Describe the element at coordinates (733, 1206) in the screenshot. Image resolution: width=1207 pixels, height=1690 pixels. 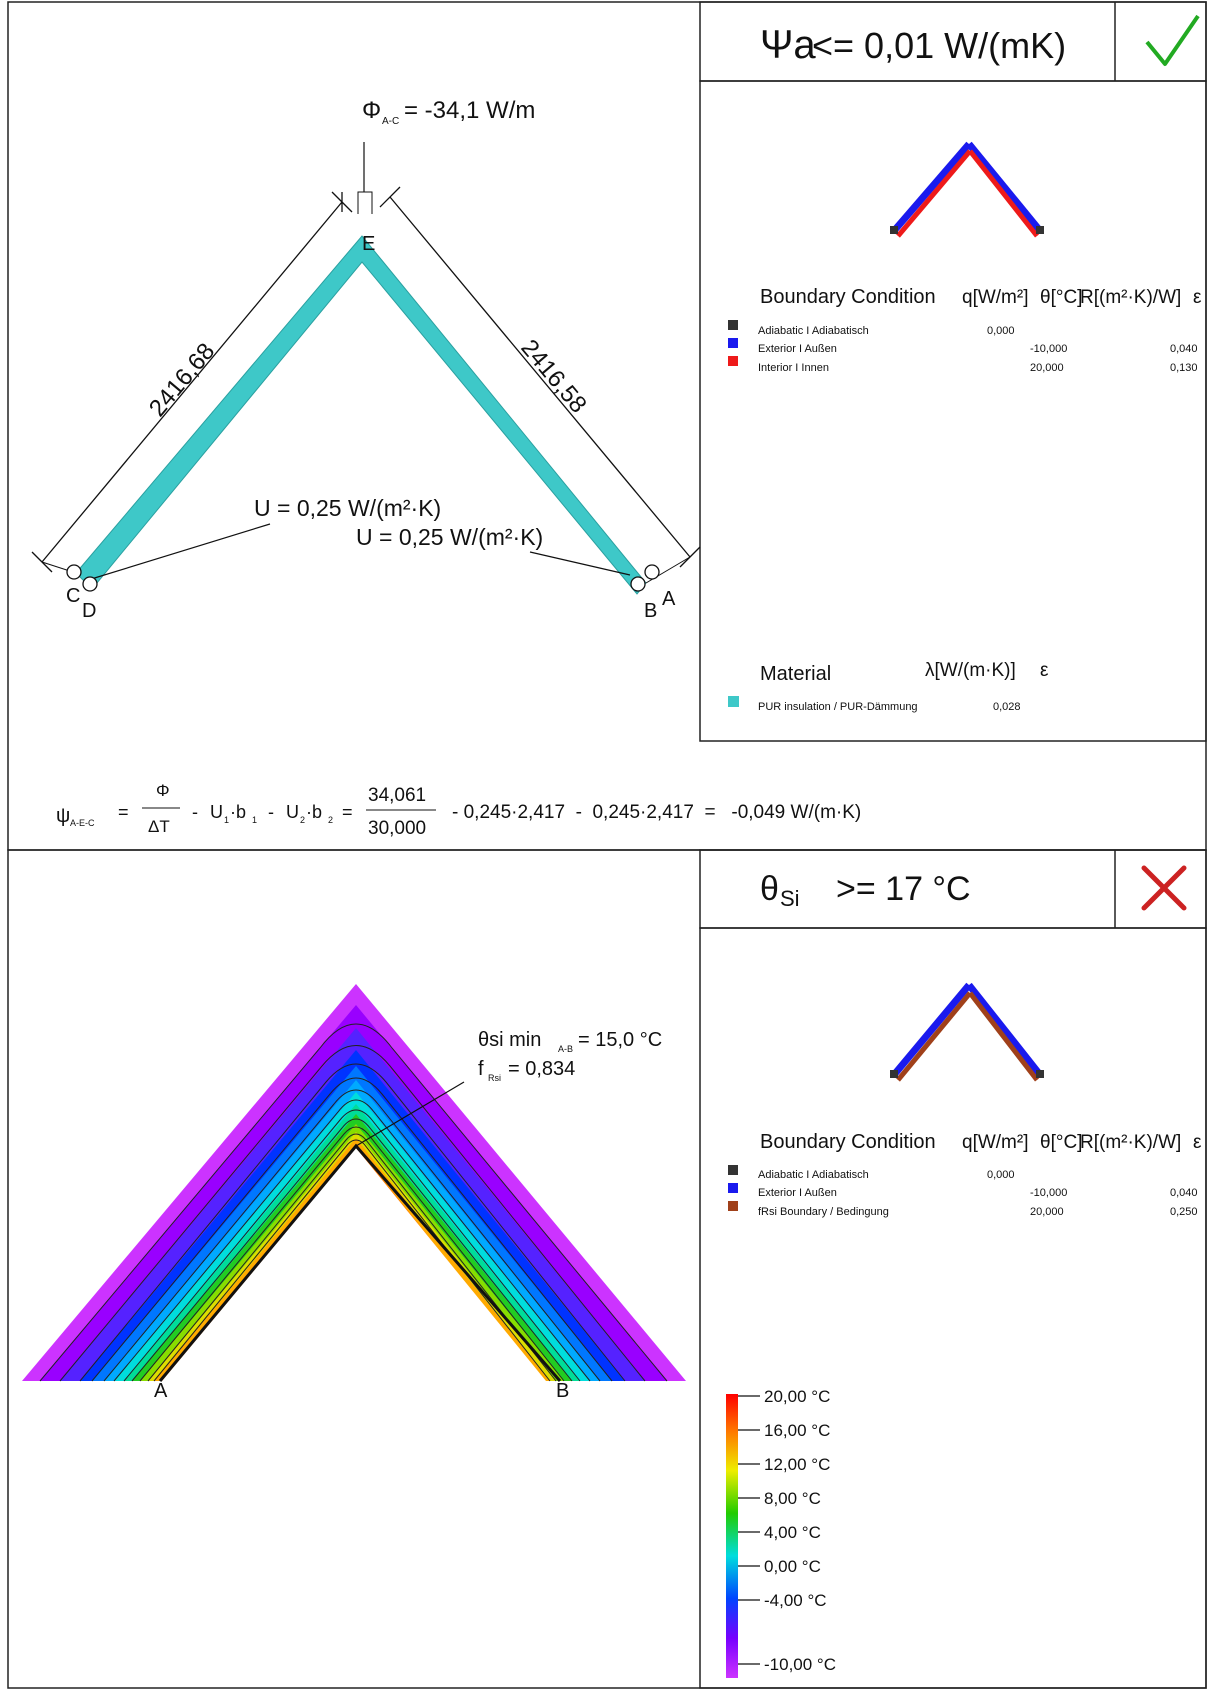
I see `frsi-swatch` at that location.